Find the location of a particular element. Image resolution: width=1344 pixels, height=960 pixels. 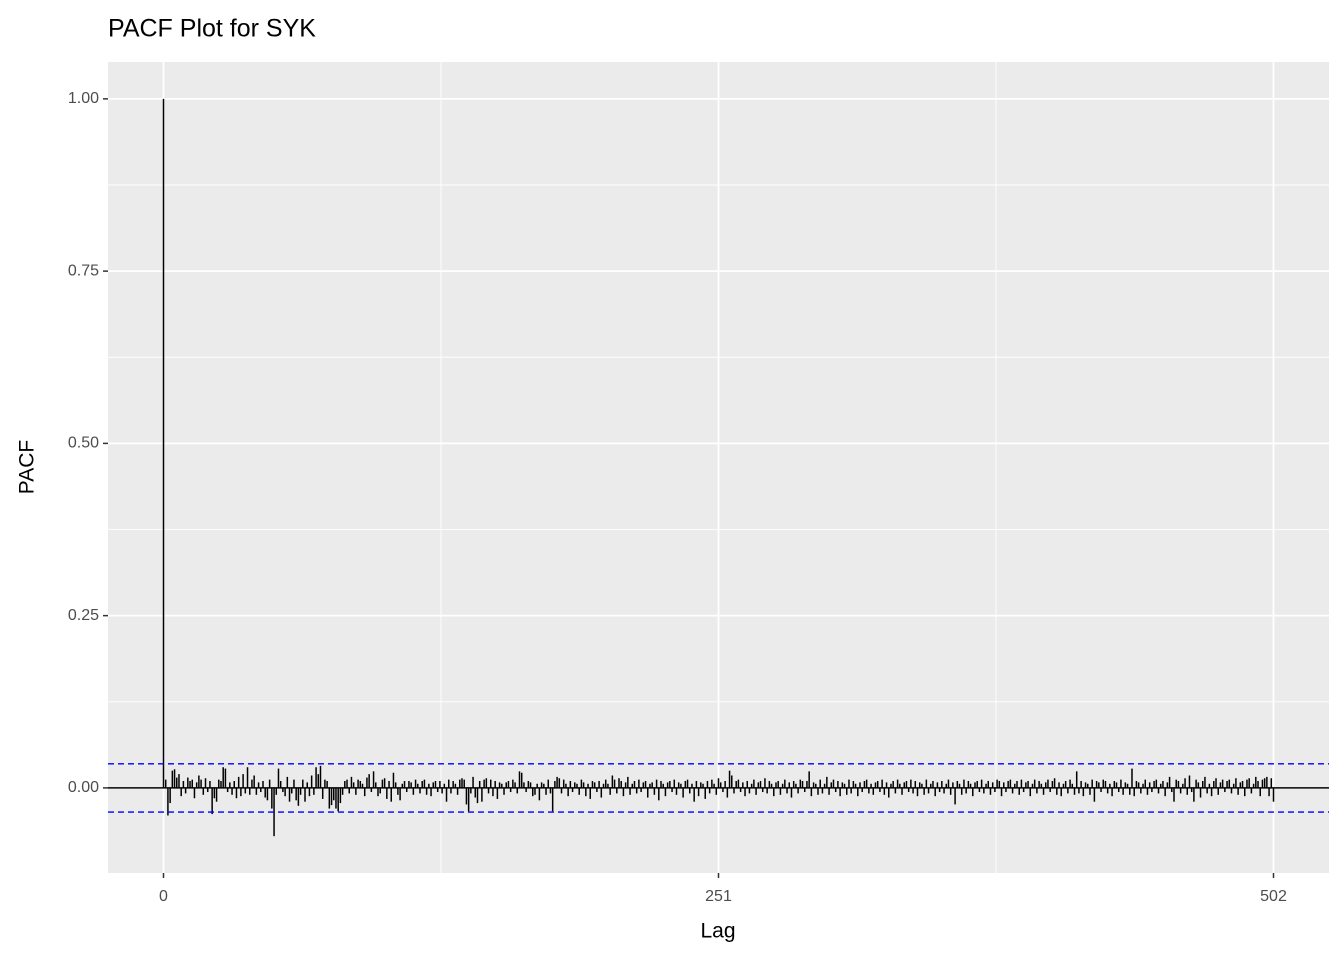

chart-title: PACF Plot for SYK is located at coordinates (212, 29).